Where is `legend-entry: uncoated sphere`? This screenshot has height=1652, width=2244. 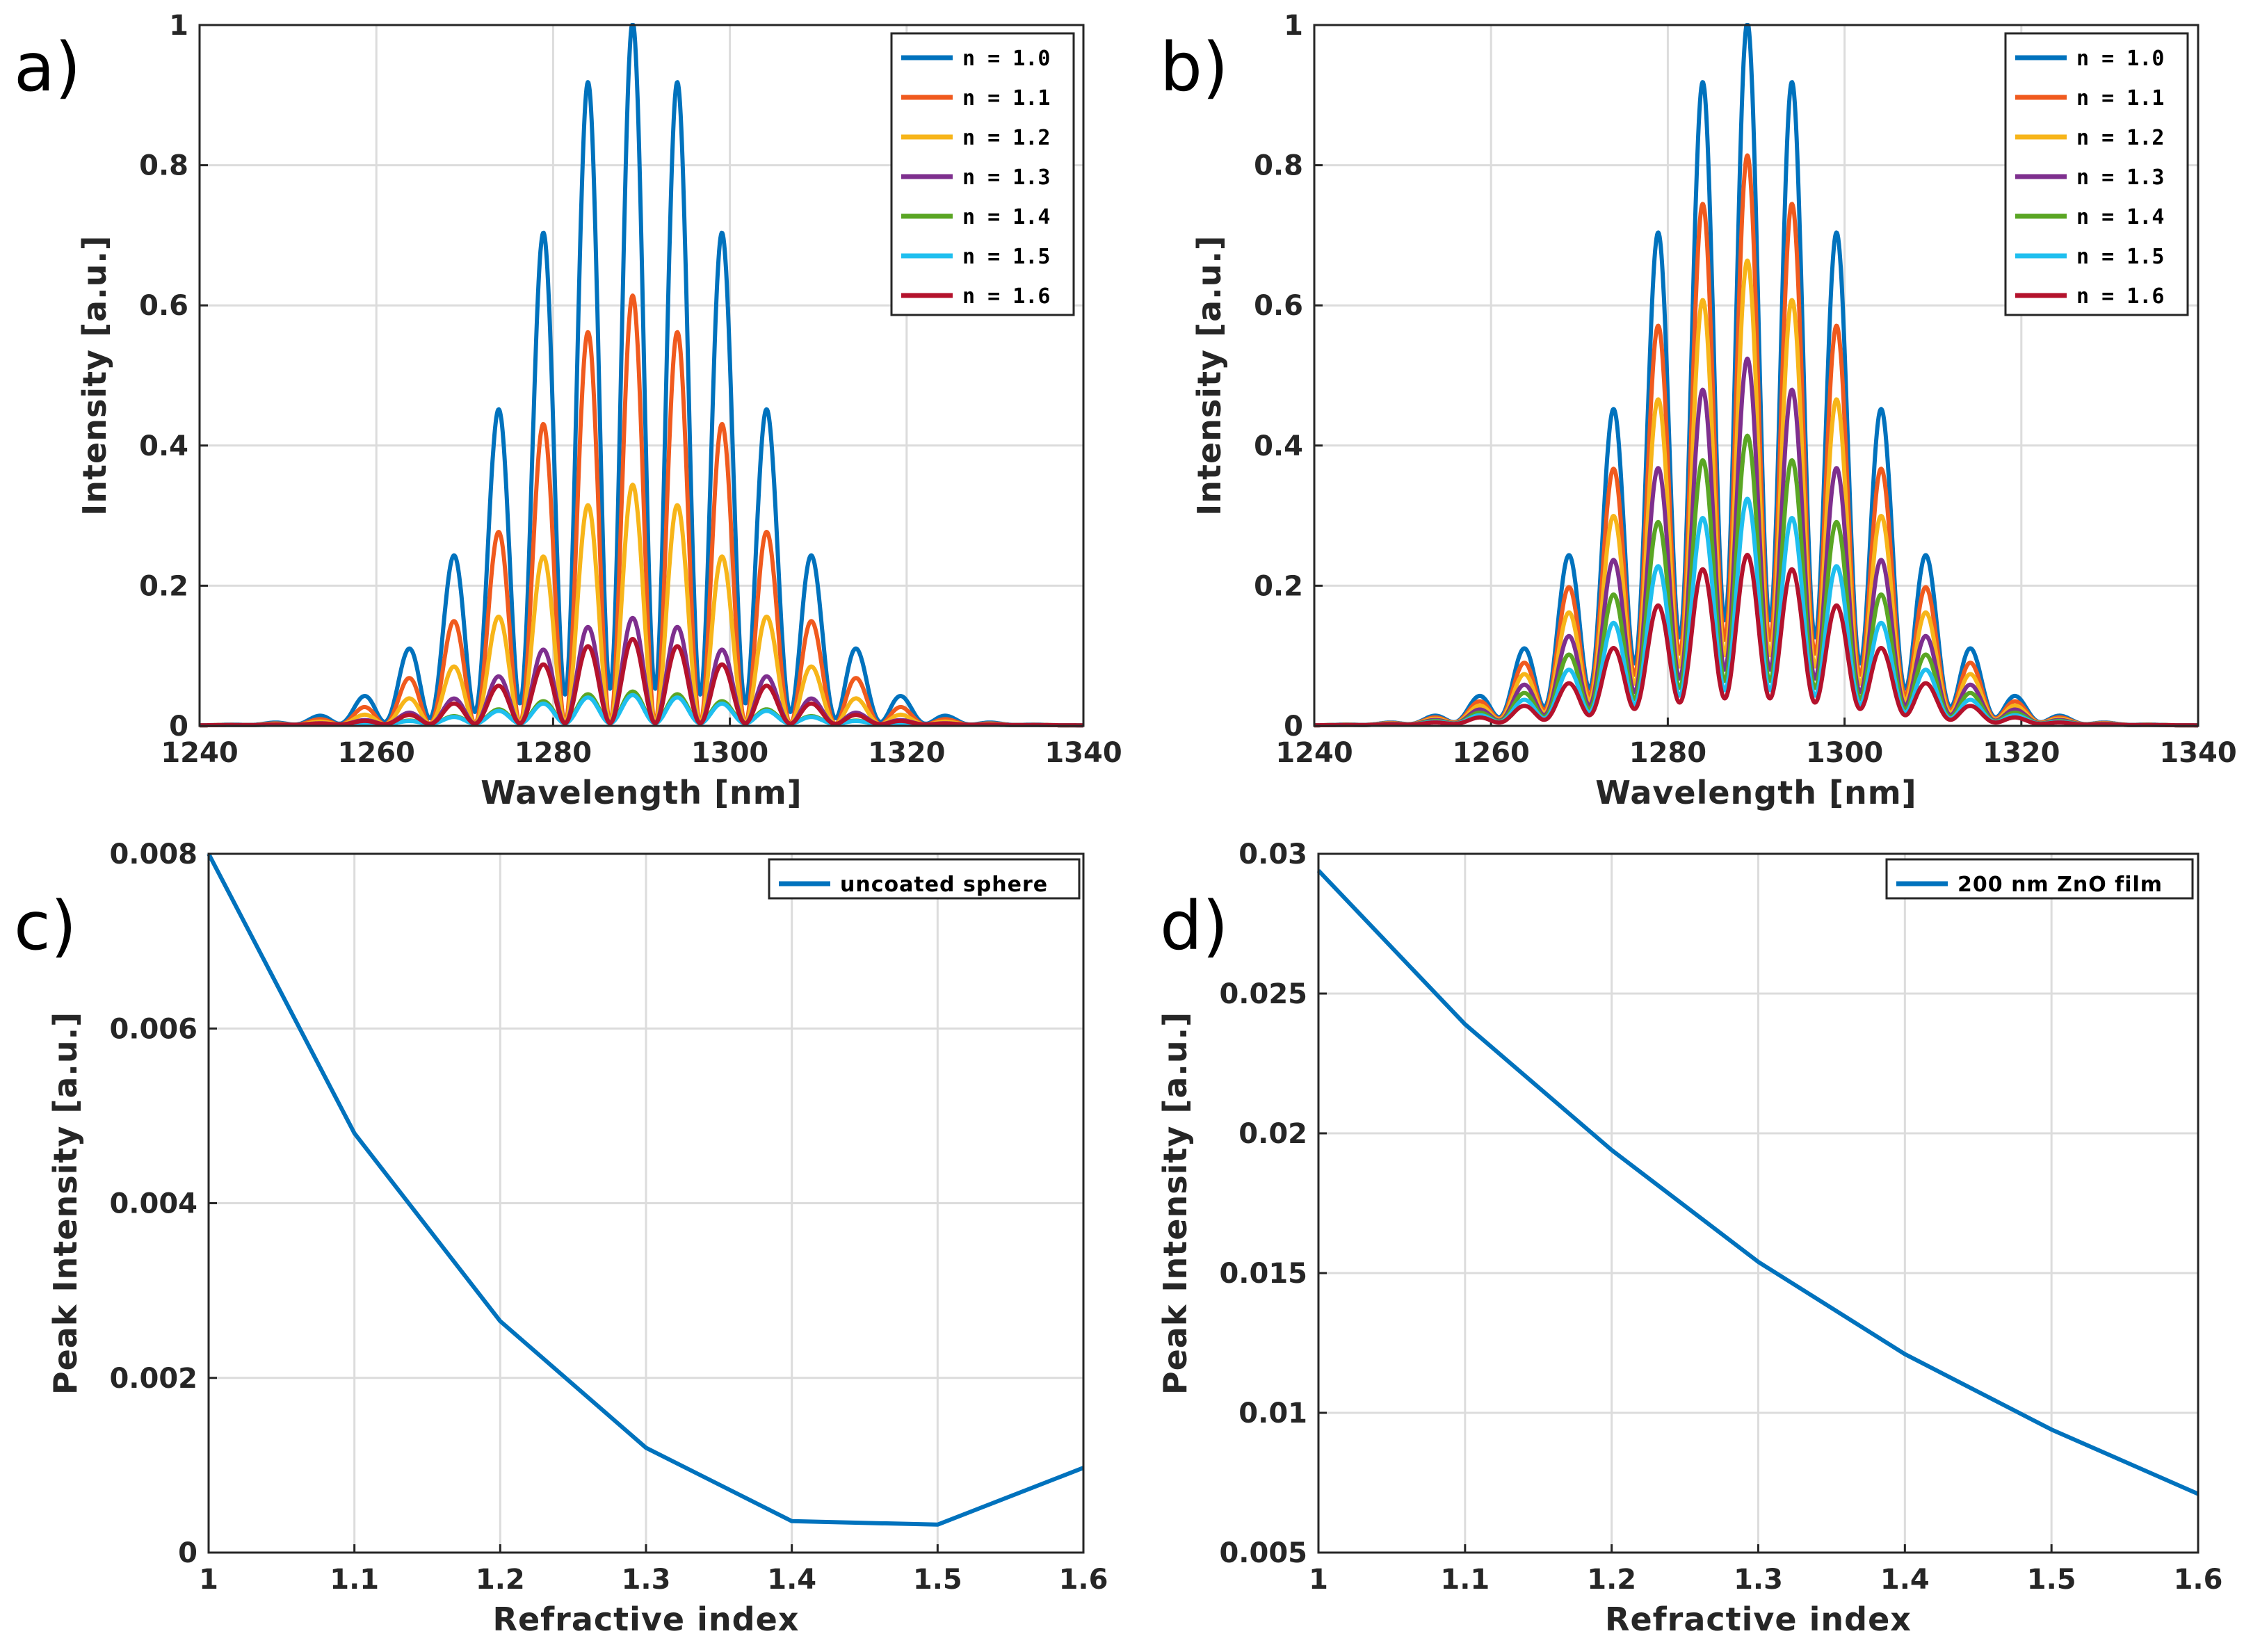
legend-entry: uncoated sphere is located at coordinates (944, 885).